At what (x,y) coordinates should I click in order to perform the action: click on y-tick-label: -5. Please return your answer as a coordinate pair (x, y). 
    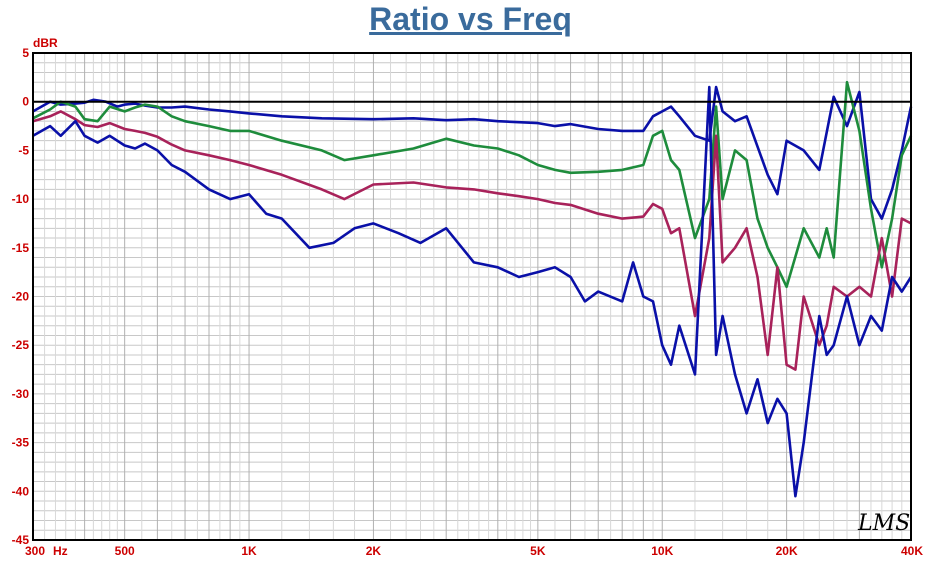
    Looking at the image, I should click on (23, 150).